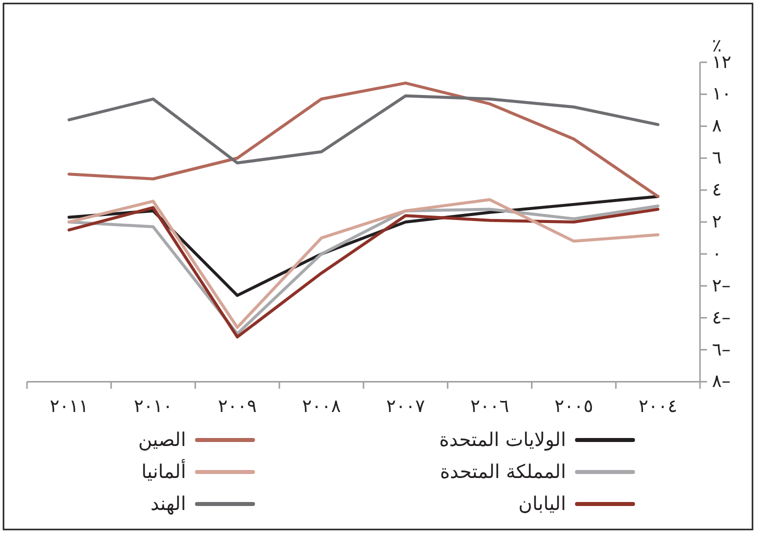  Describe the element at coordinates (717, 190) in the screenshot. I see `y-tick-label: ٤` at that location.